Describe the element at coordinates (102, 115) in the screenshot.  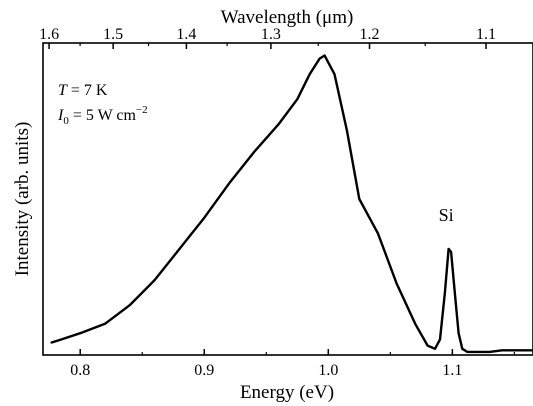
I see `excitation-intensity-annotation: I0 = 5 W cm−2` at that location.